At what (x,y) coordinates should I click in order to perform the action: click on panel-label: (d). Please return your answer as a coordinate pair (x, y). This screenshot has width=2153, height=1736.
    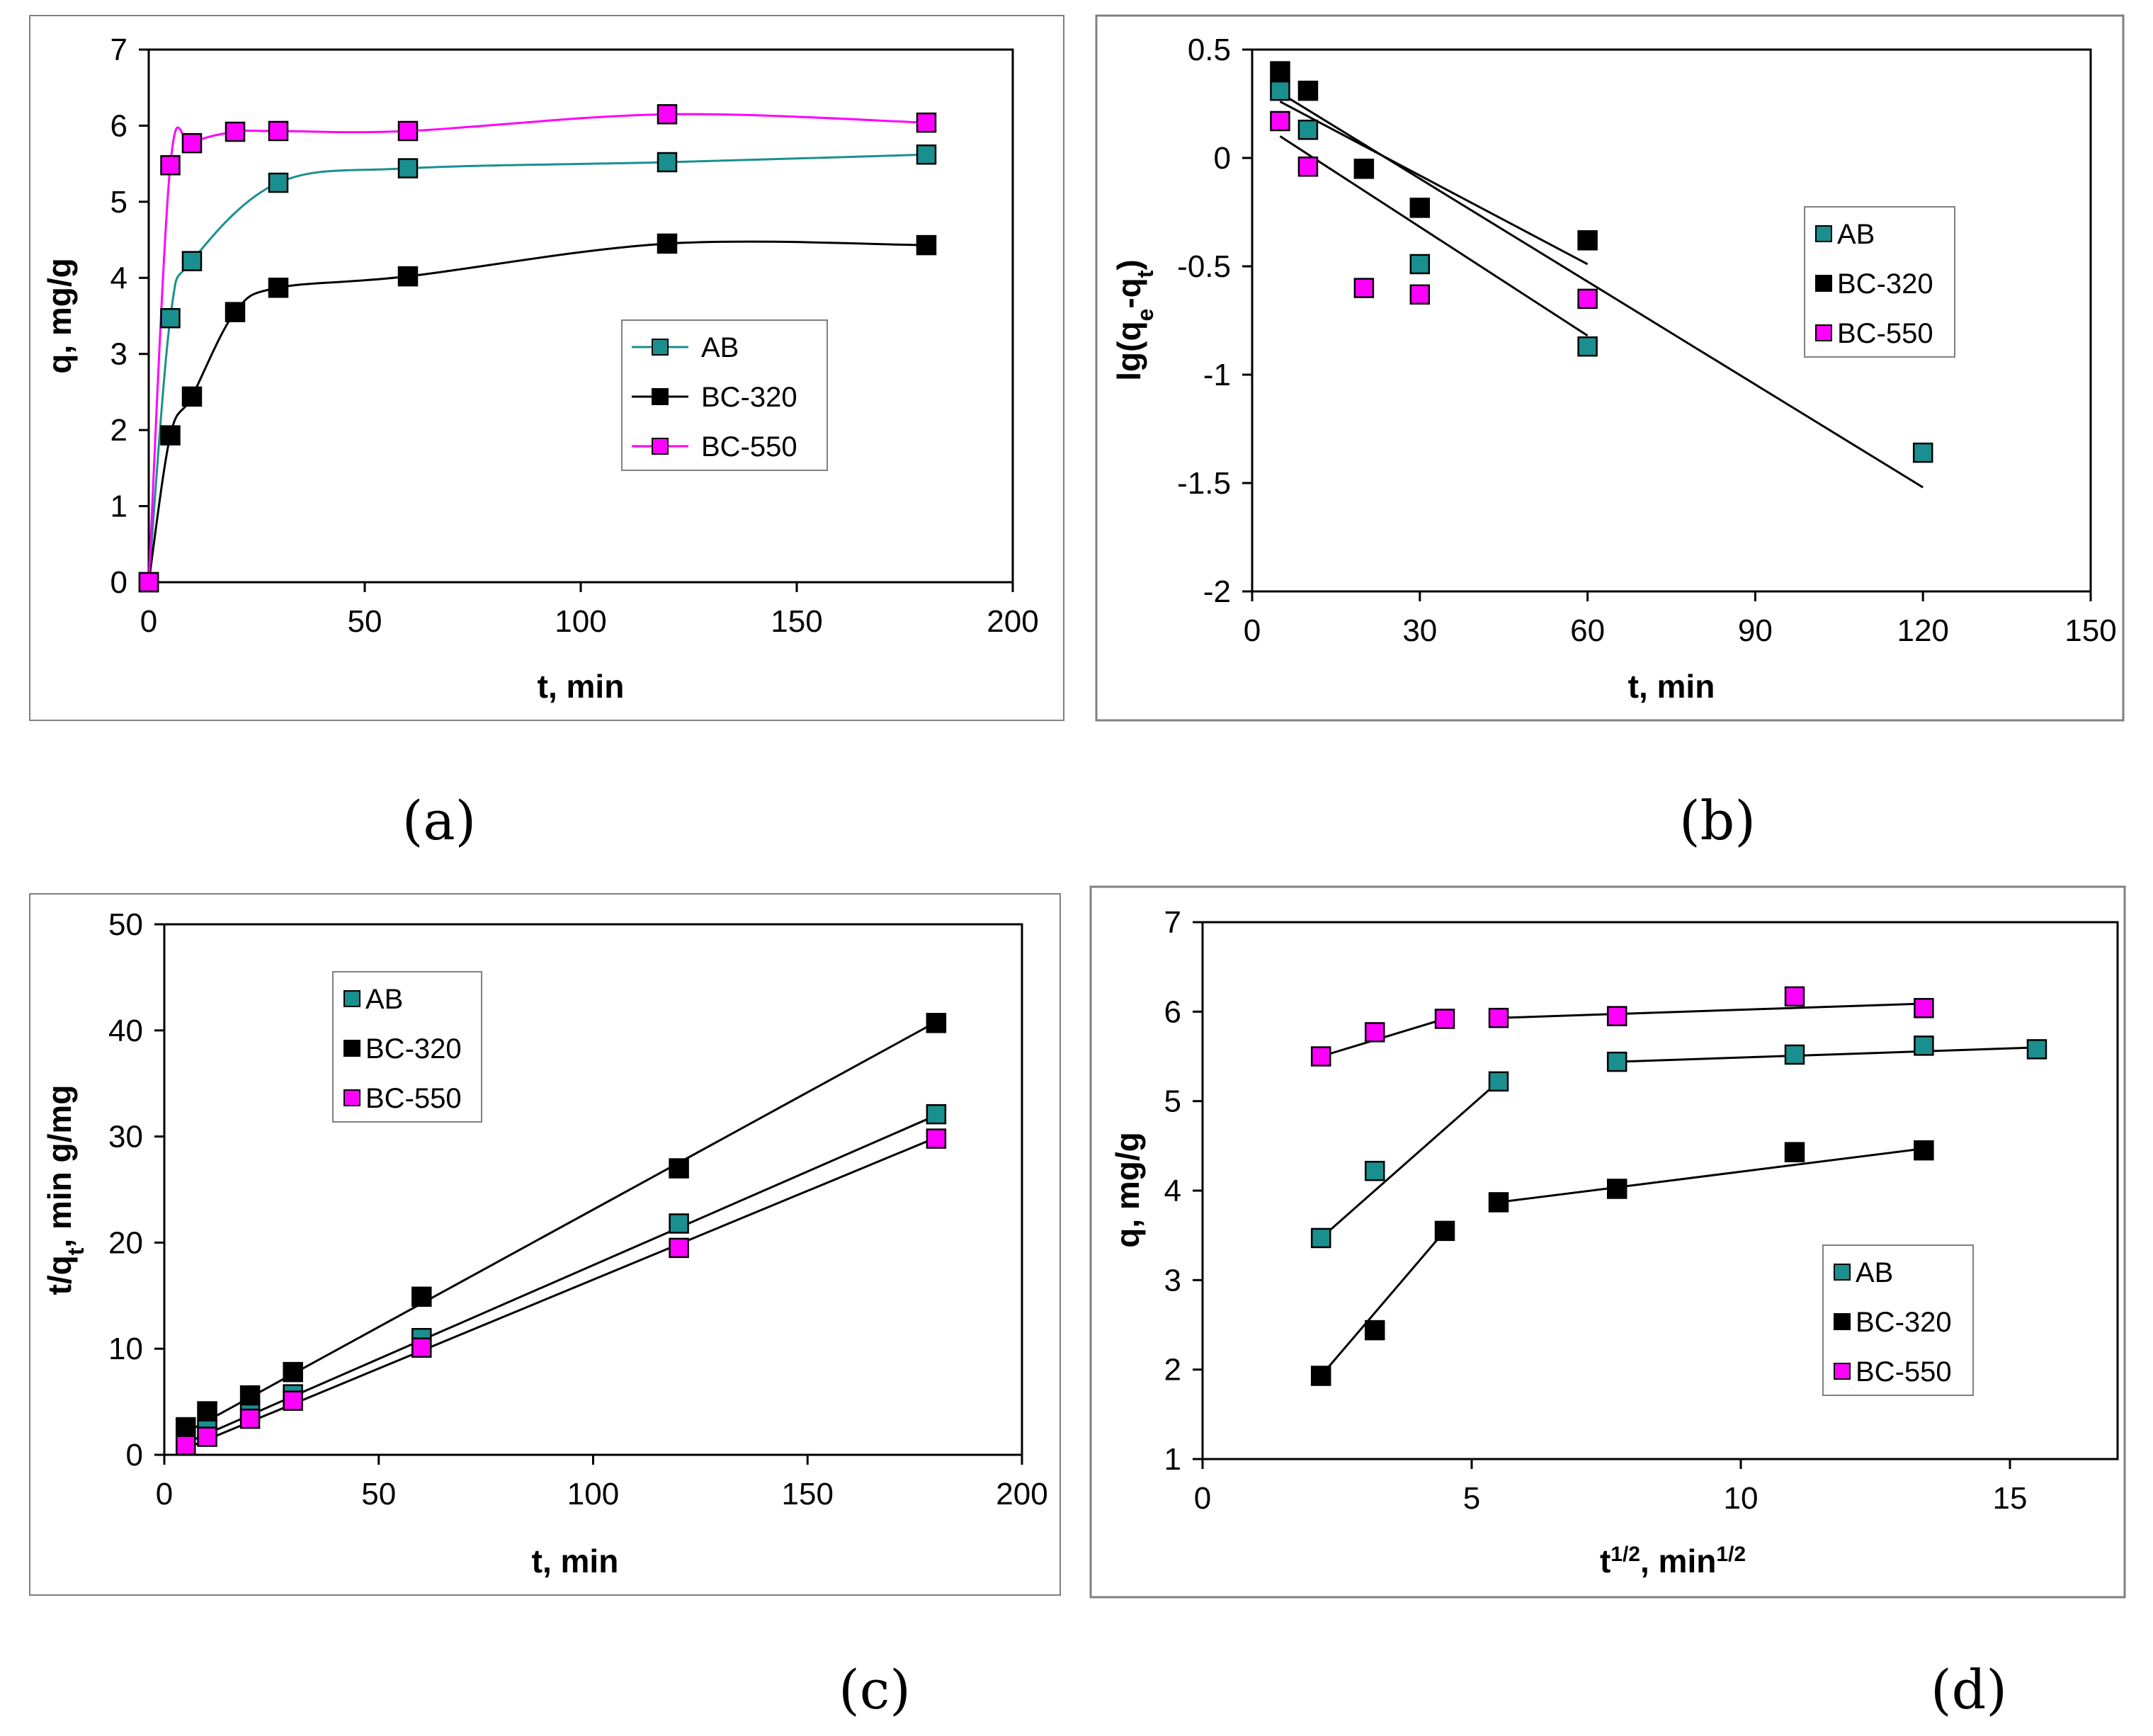
    Looking at the image, I should click on (1969, 1689).